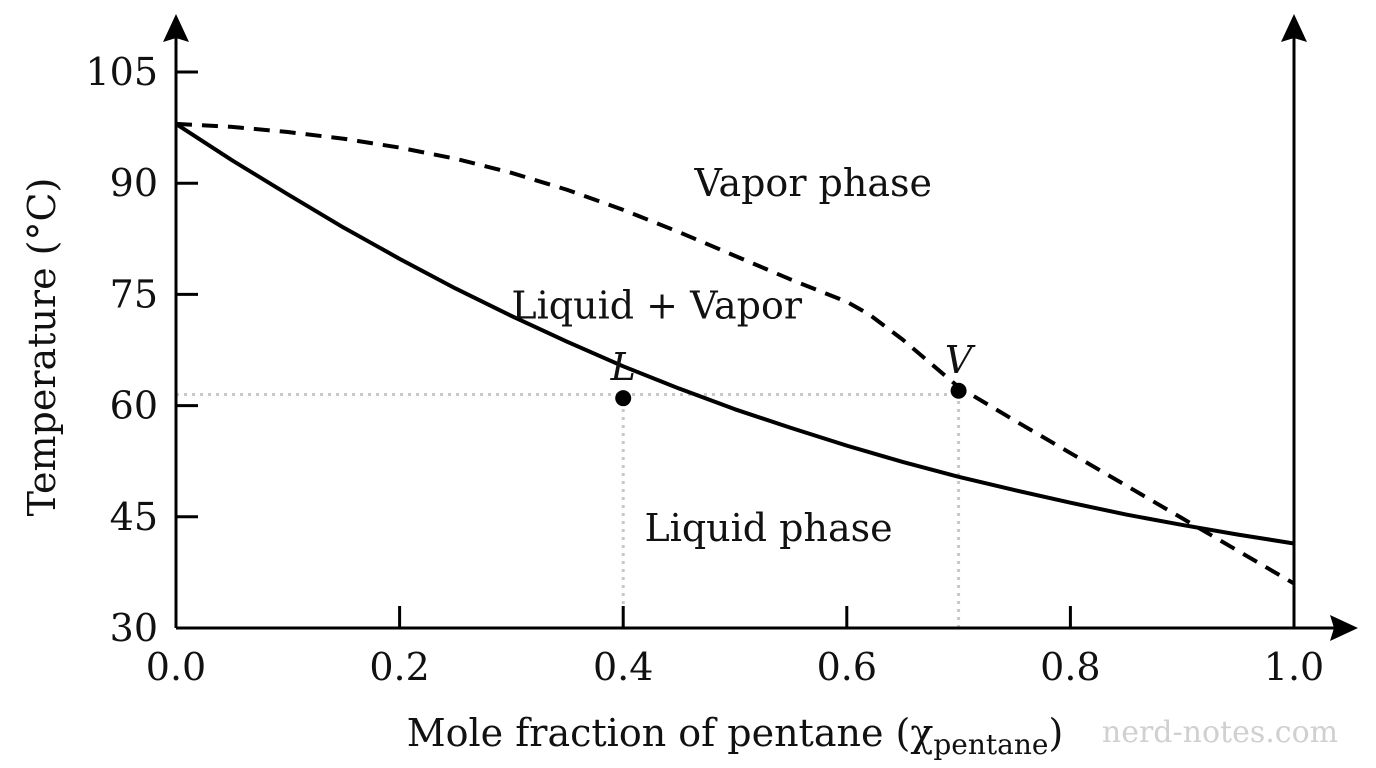 The height and width of the screenshot is (768, 1376). Describe the element at coordinates (1055, 733) in the screenshot. I see `x-axis-title-suffix: )` at that location.